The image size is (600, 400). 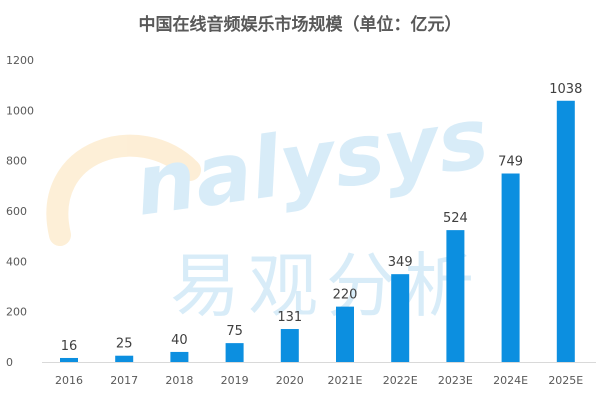 What do you see at coordinates (345, 334) in the screenshot?
I see `bar-2021E` at bounding box center [345, 334].